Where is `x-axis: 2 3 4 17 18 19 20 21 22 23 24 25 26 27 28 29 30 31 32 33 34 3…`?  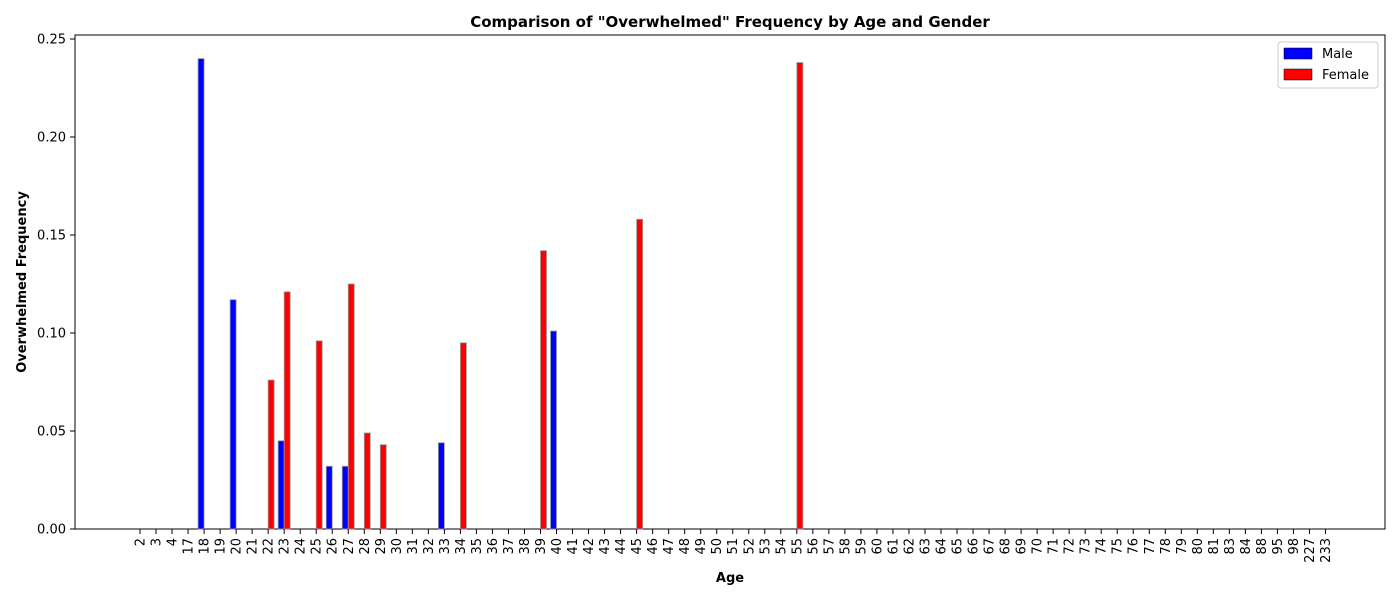 x-axis: 2 3 4 17 18 19 20 21 22 23 24 25 26 27 28 29 30 31 32 33 34 3… is located at coordinates (734, 546).